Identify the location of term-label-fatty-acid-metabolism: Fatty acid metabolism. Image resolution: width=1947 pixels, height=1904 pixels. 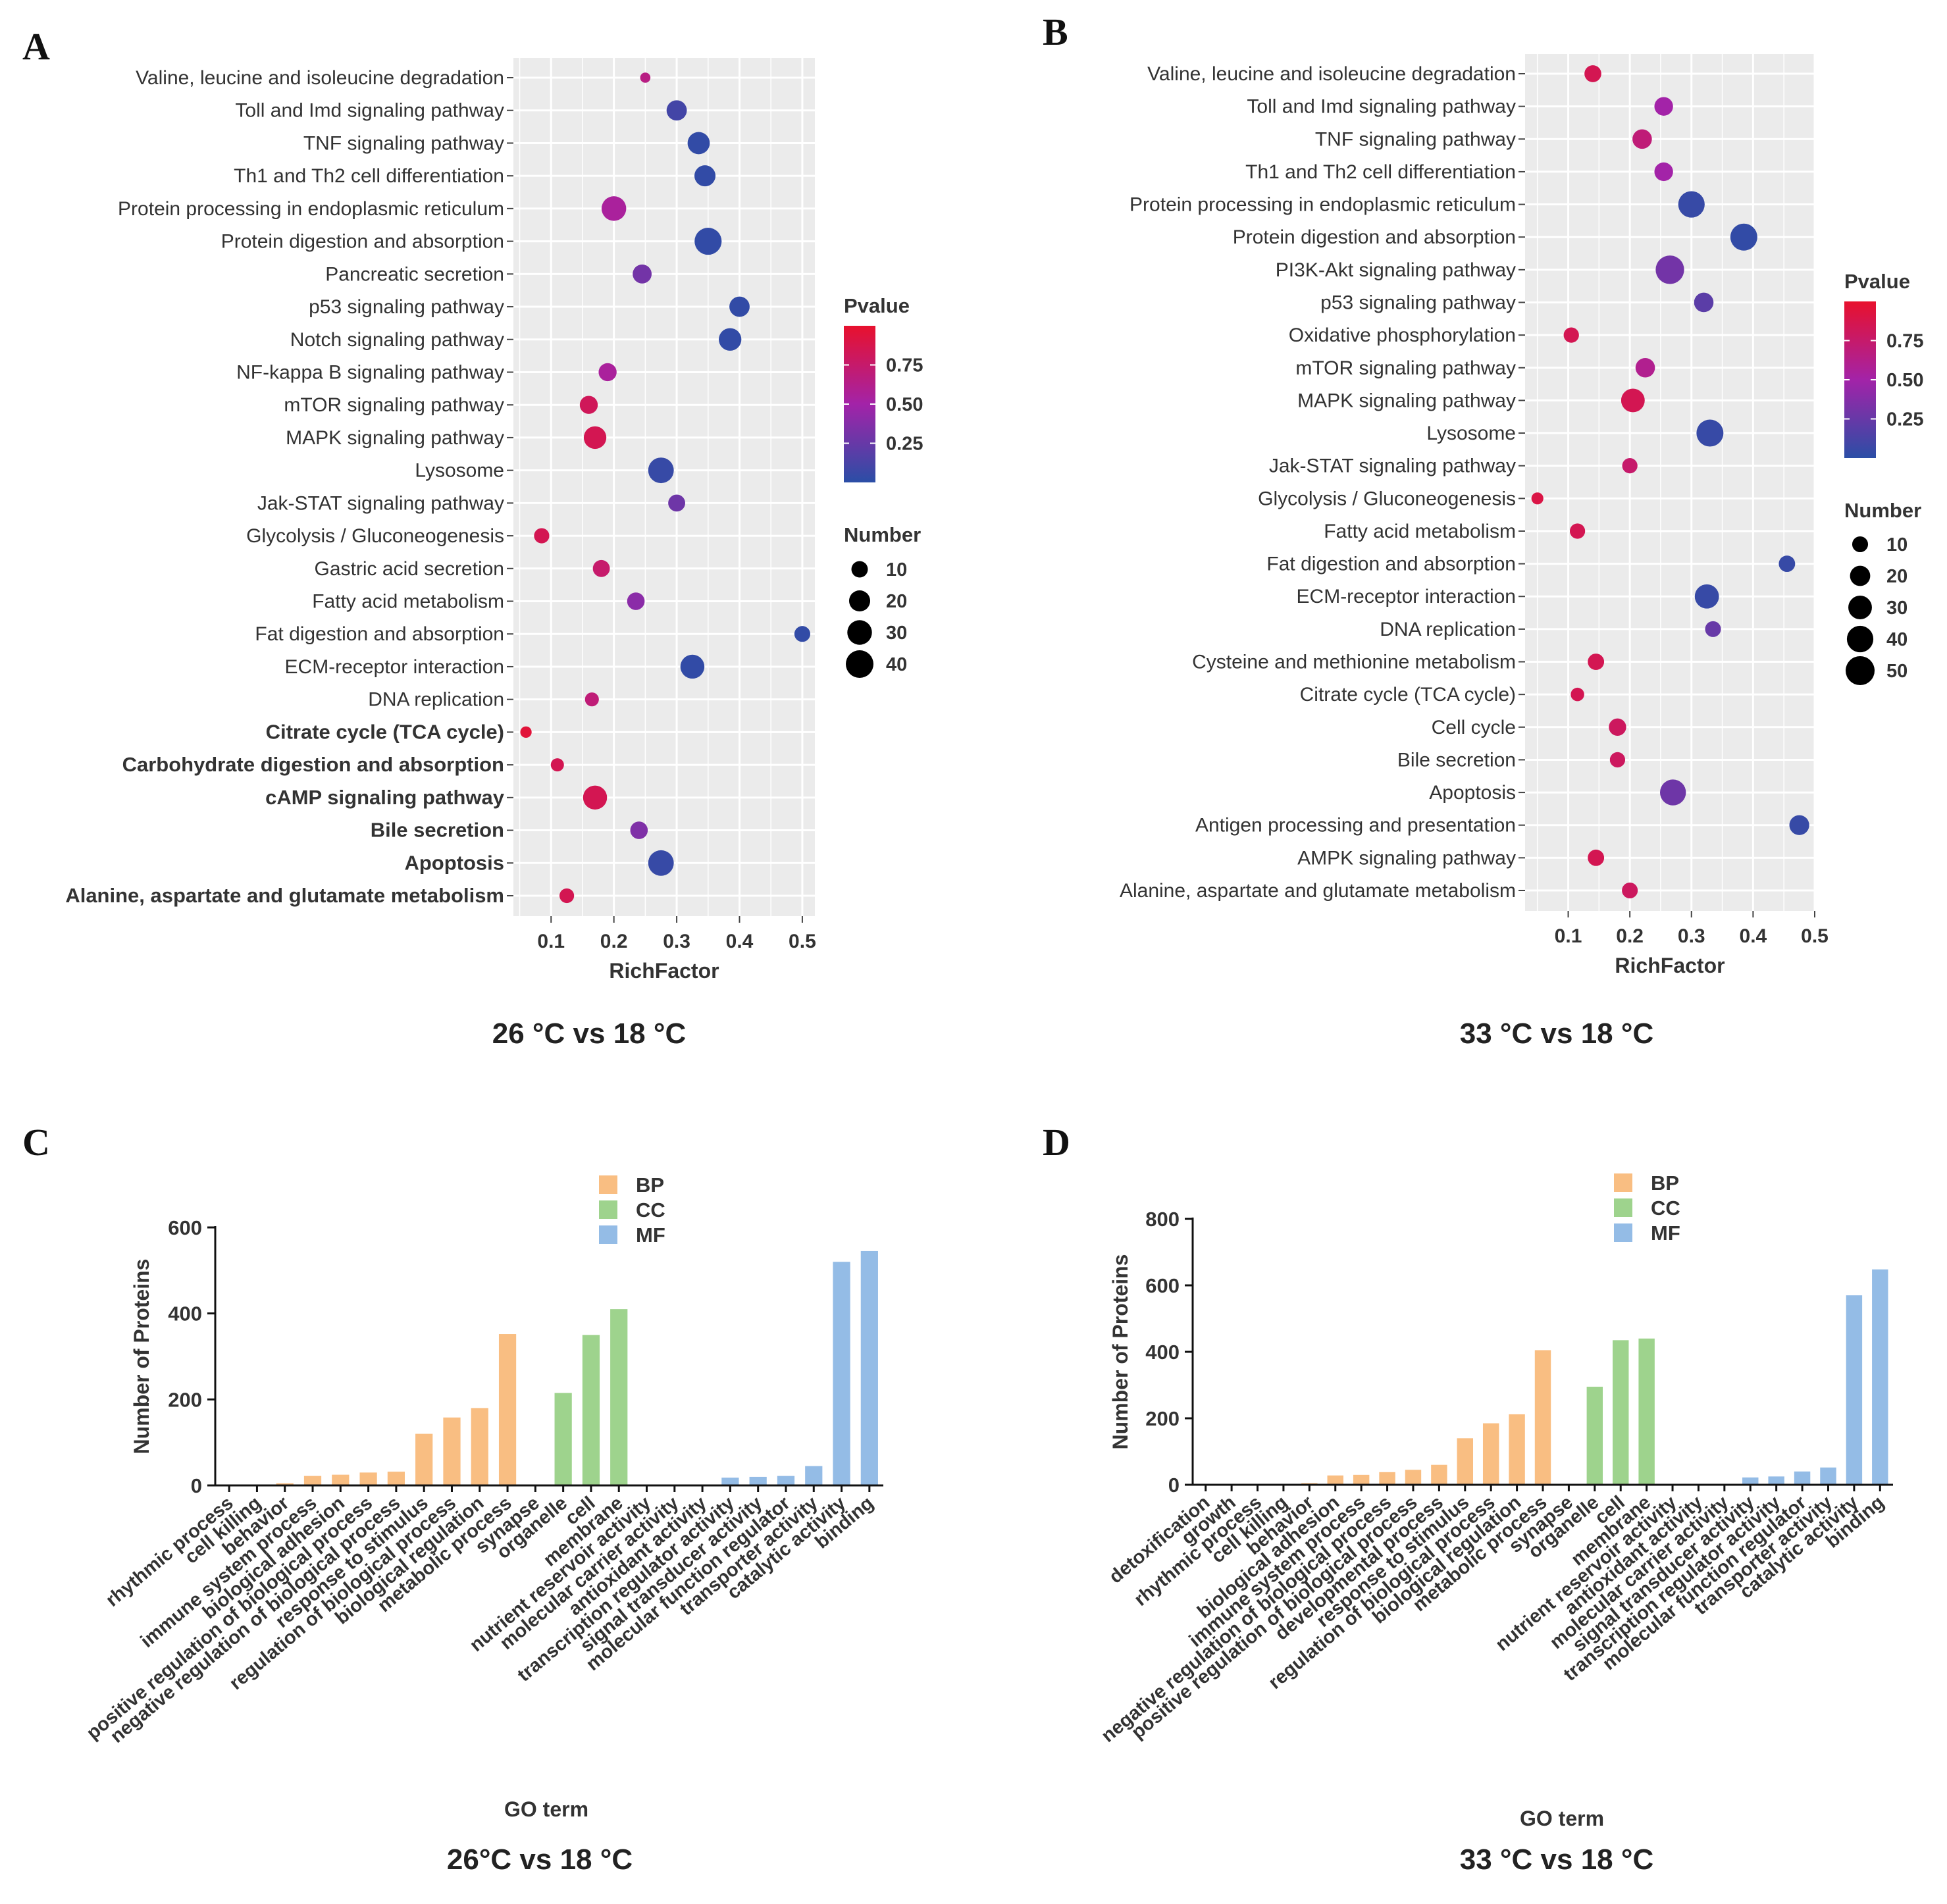
(1420, 531).